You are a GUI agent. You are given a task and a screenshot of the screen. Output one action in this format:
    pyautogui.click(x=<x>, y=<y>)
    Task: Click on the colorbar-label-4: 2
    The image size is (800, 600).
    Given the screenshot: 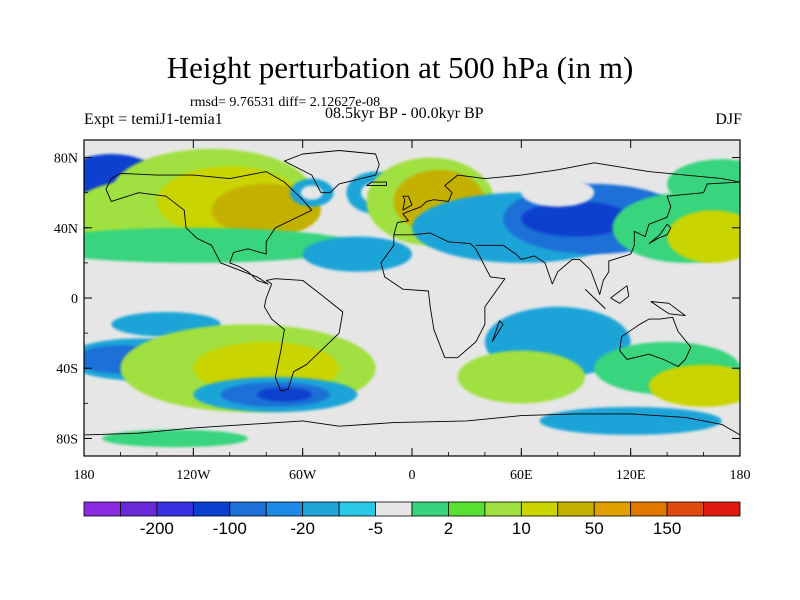 What is the action you would take?
    pyautogui.click(x=448, y=528)
    